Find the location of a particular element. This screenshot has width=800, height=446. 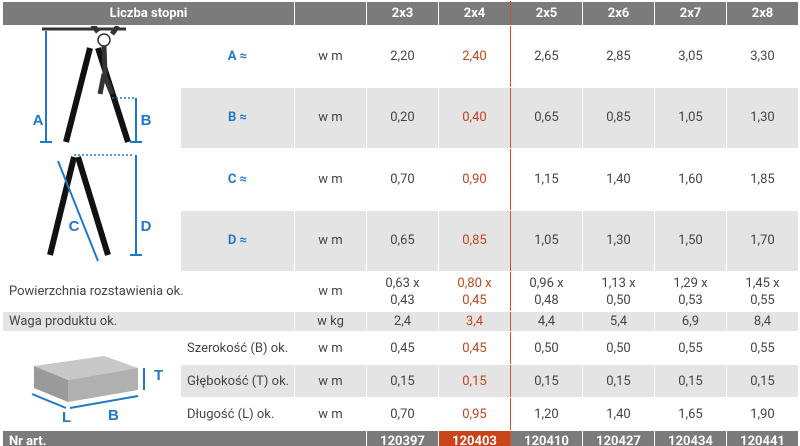

box-diagram: T L B is located at coordinates (97, 391).